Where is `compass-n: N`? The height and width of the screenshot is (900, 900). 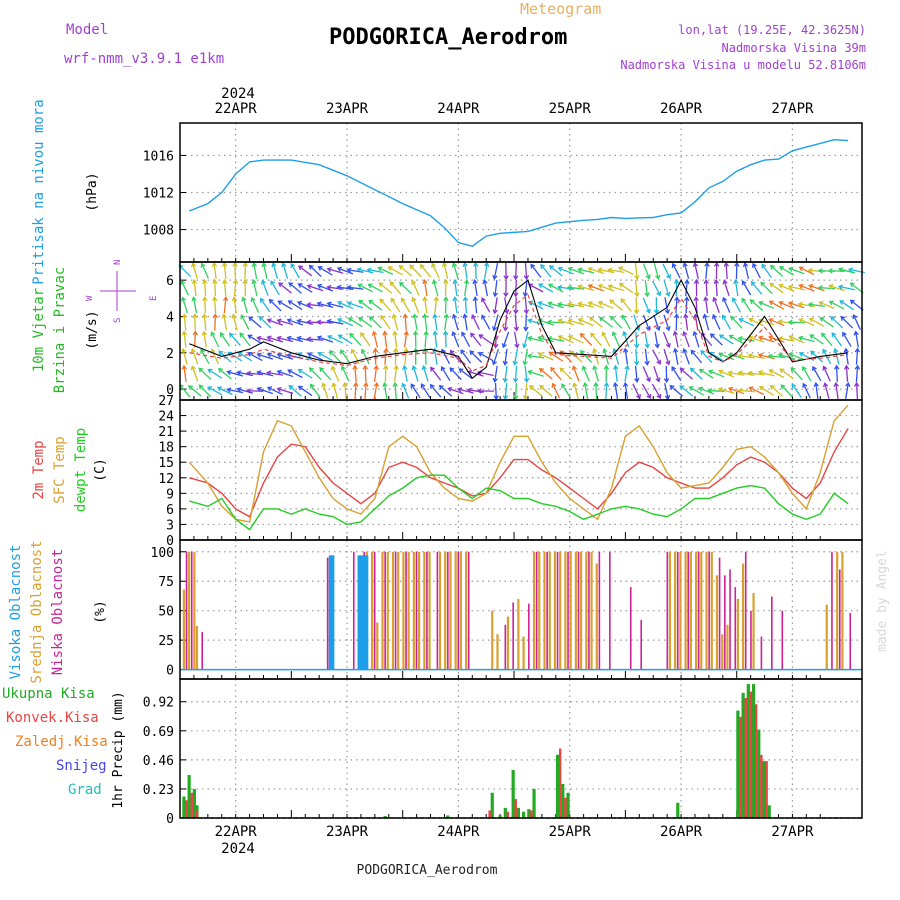 compass-n: N is located at coordinates (118, 262).